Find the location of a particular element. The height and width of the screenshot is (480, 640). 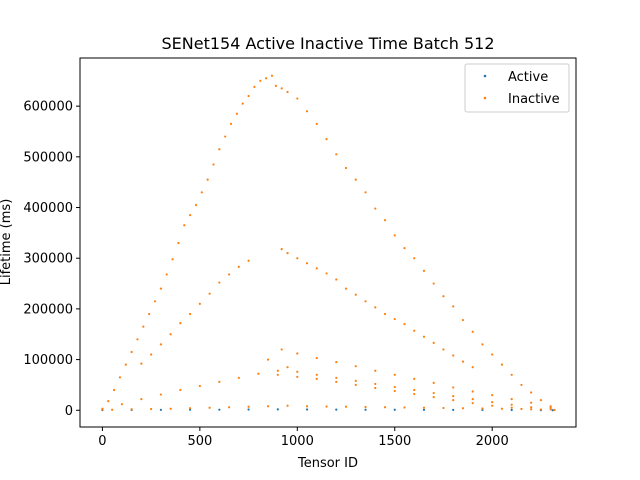

x-tick-label: 500 is located at coordinates (199, 441).